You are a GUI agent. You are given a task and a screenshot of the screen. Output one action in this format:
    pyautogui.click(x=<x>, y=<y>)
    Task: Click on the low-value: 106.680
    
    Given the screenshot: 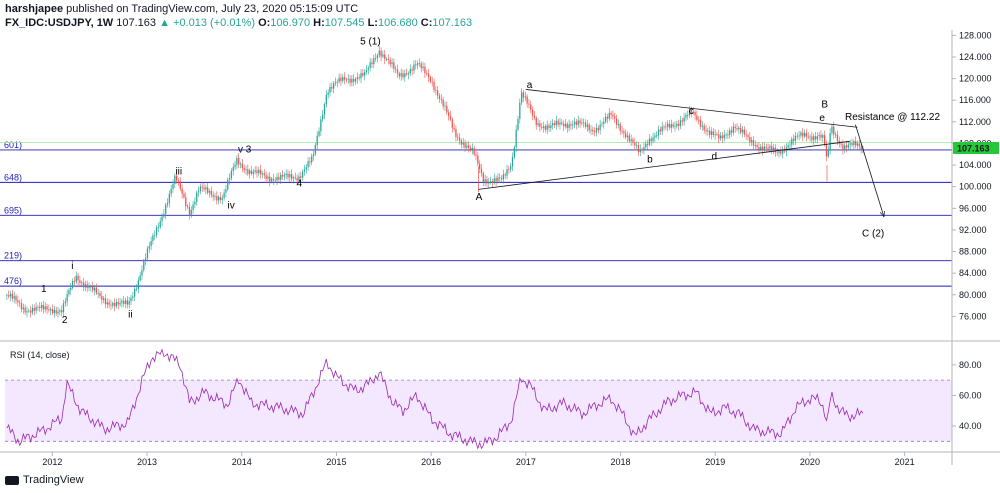 What is the action you would take?
    pyautogui.click(x=397, y=23)
    